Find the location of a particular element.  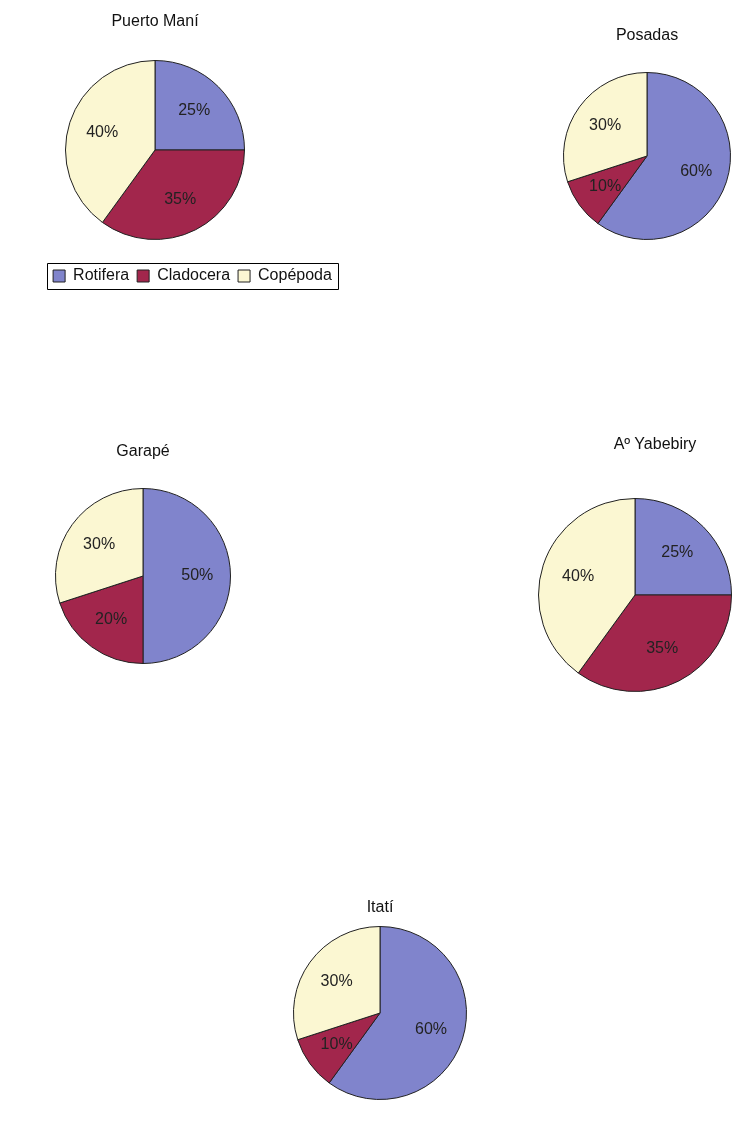

legend-label: Cladocera is located at coordinates (194, 275).